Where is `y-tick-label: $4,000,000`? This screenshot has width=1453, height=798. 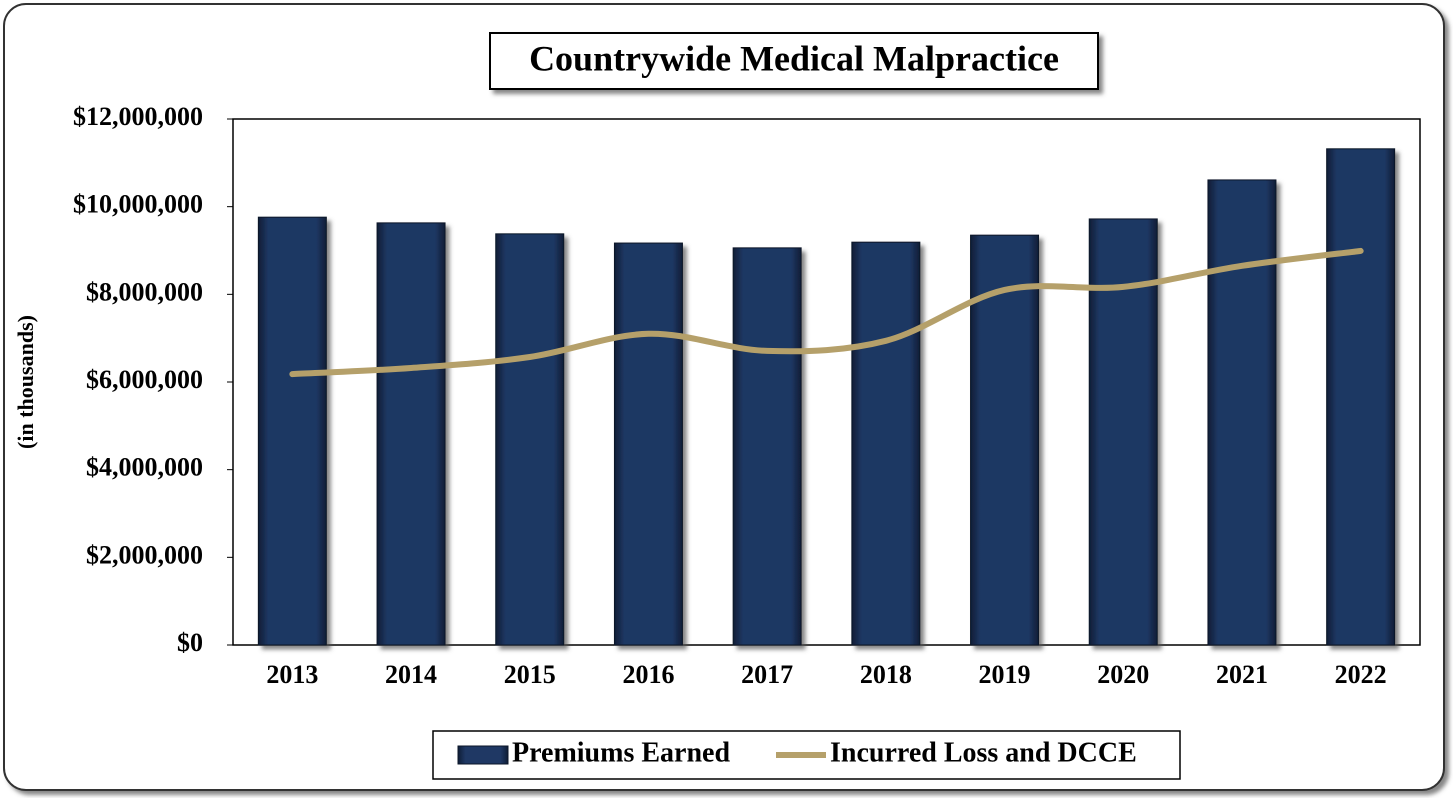 y-tick-label: $4,000,000 is located at coordinates (144, 467).